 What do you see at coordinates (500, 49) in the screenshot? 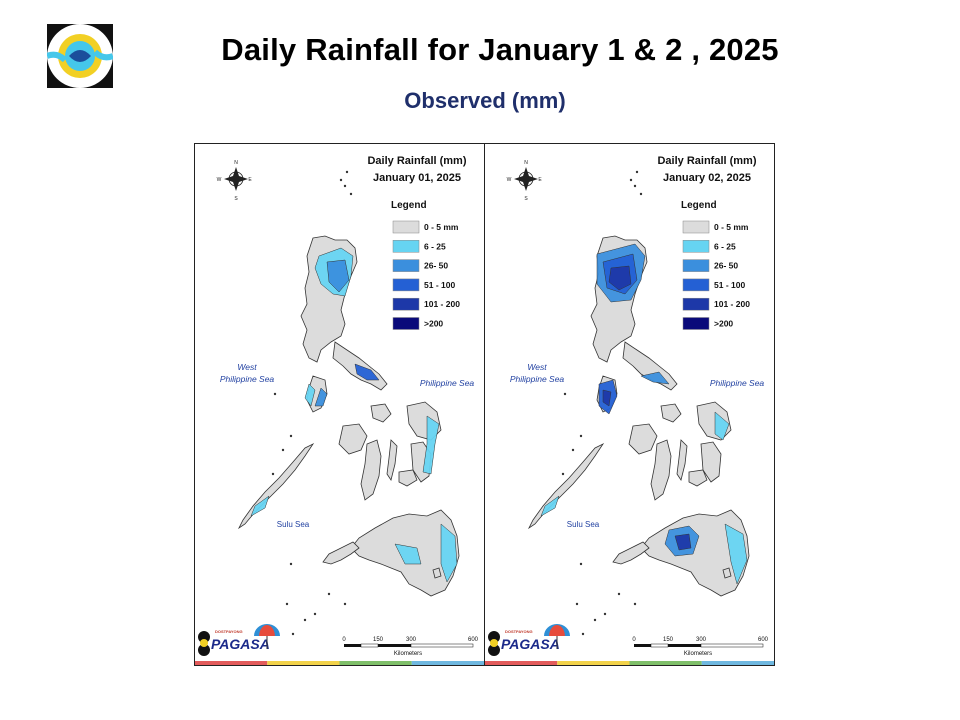
I see `page-title: Daily Rainfall for January 1 & 2 , 2025` at bounding box center [500, 49].